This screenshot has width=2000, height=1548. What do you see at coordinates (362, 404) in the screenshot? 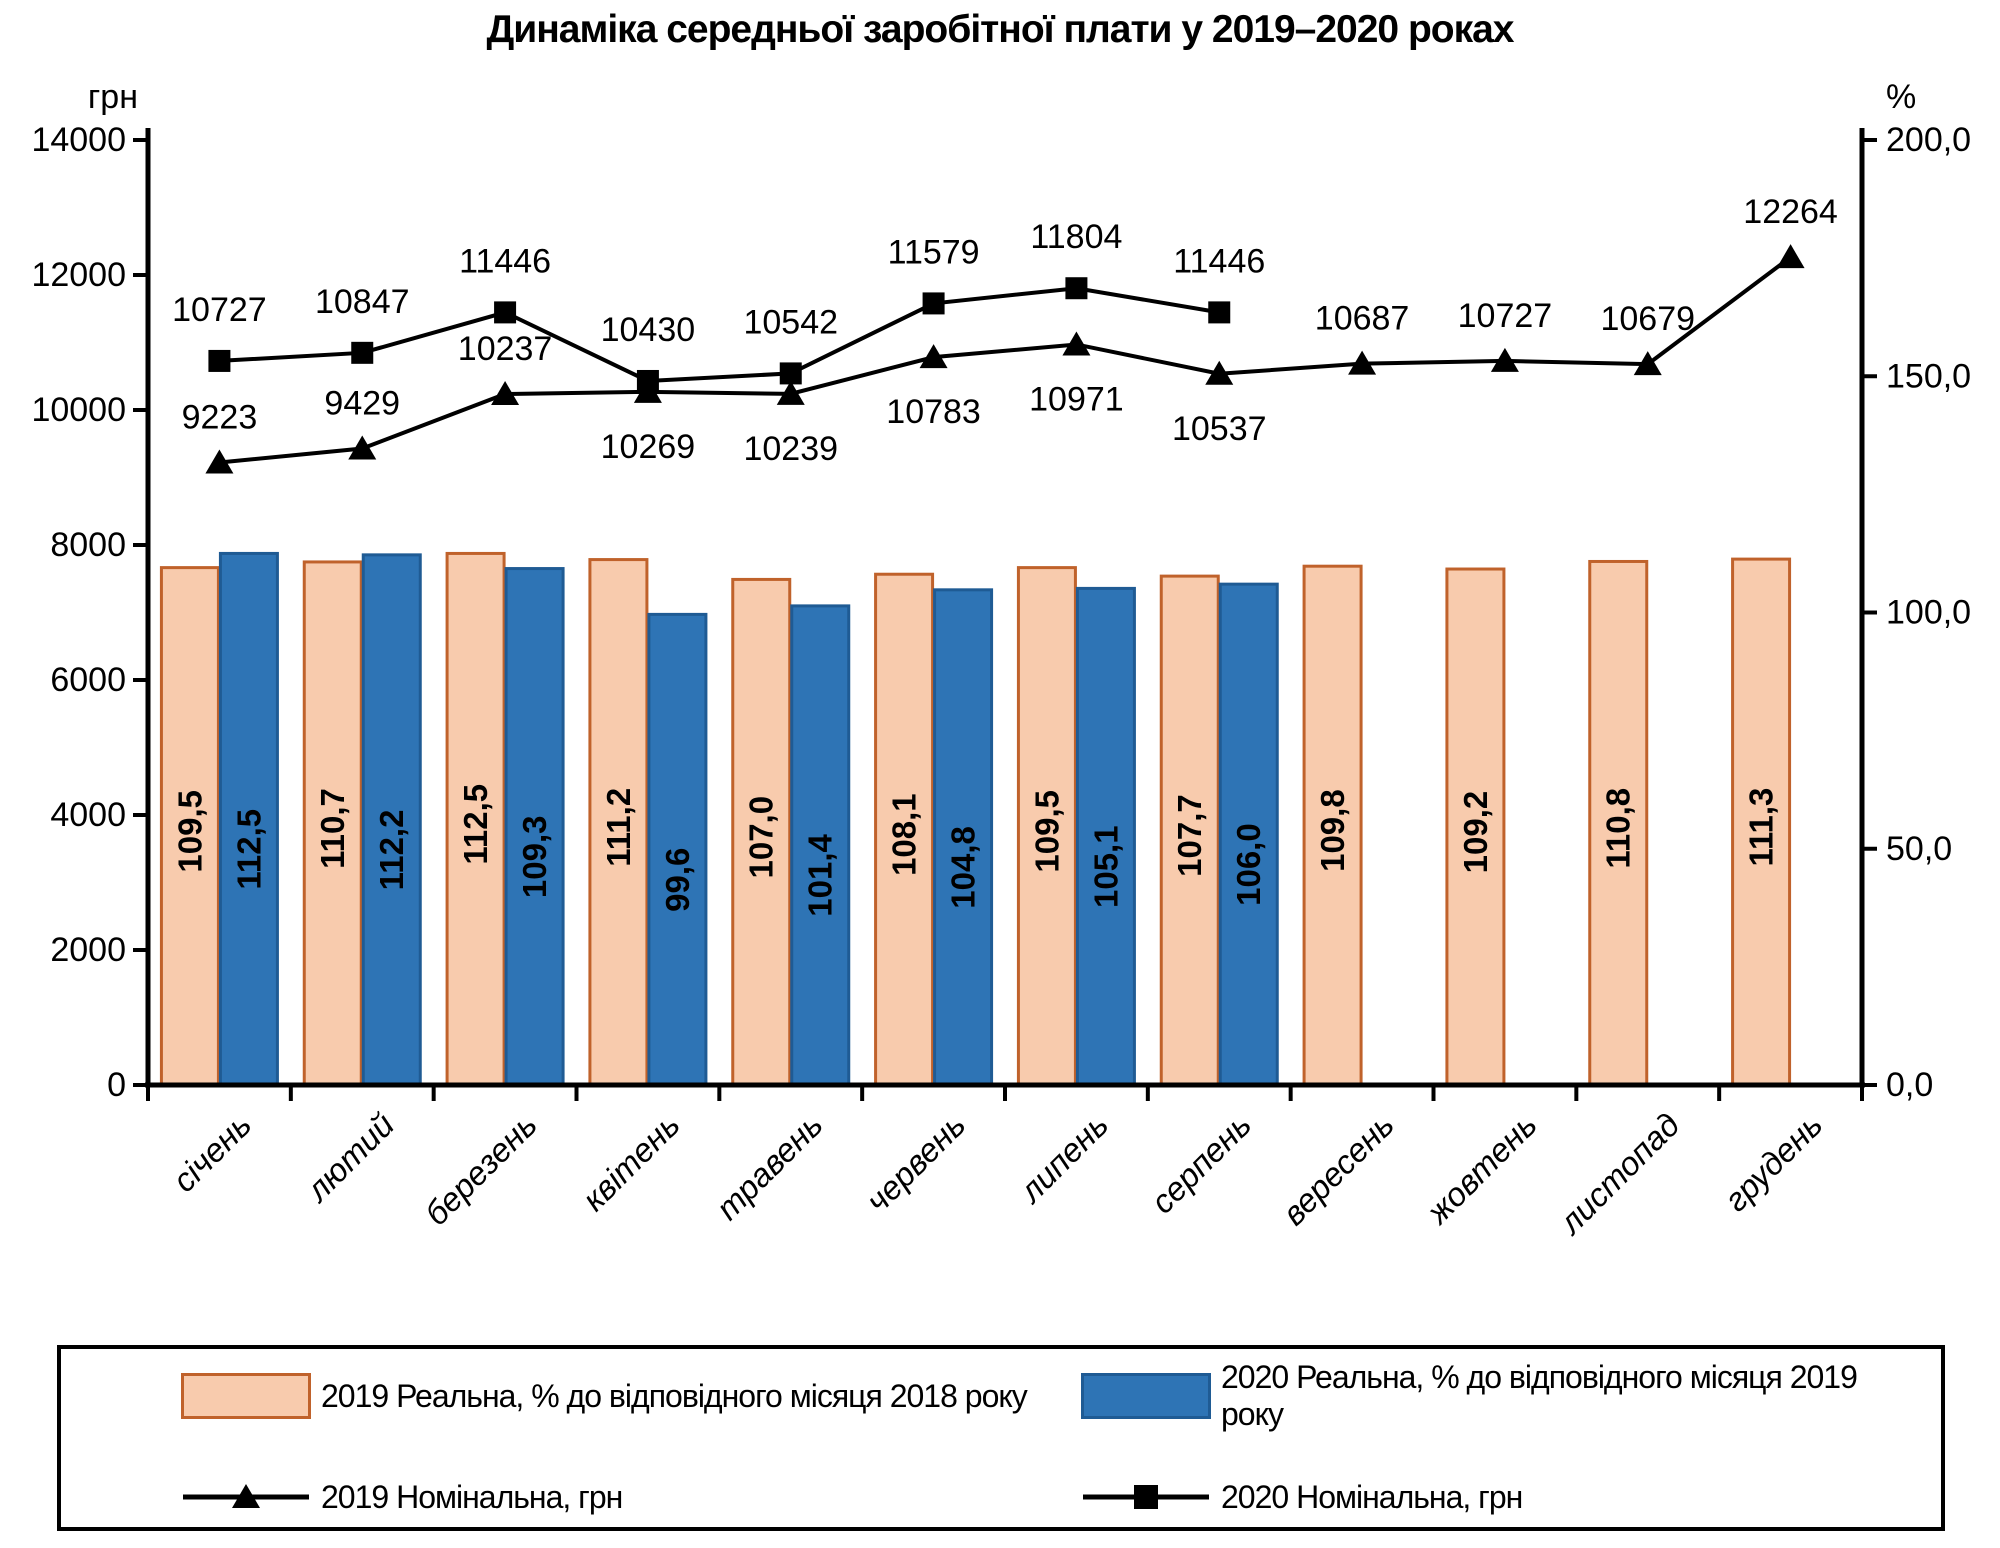
I see `line-value-label: 9429` at bounding box center [362, 404].